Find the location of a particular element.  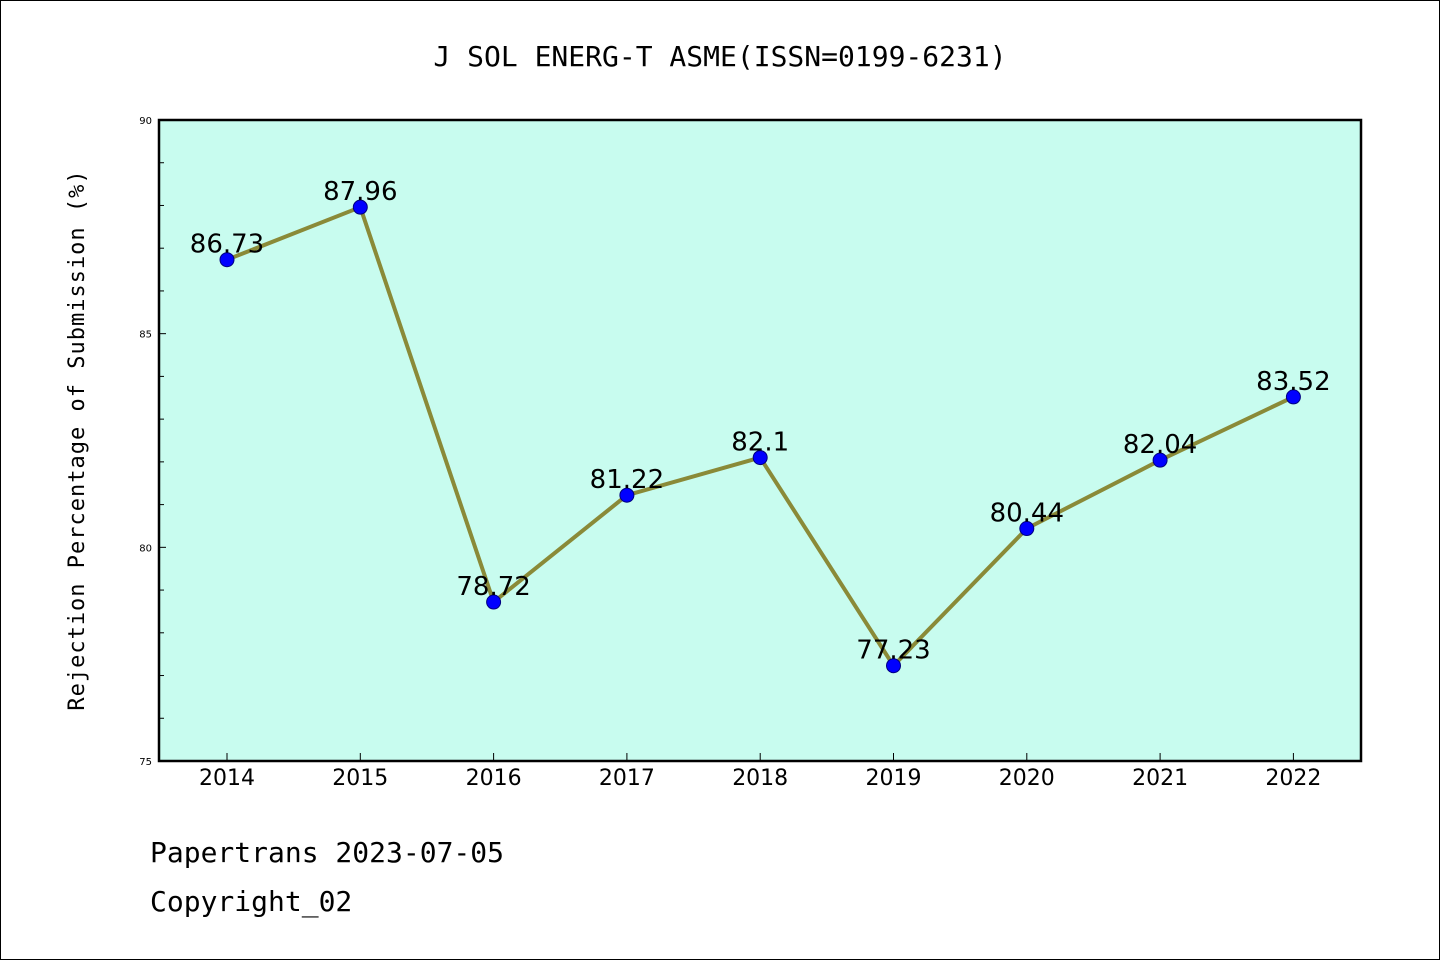

data-label: 82.04 is located at coordinates (1160, 445).